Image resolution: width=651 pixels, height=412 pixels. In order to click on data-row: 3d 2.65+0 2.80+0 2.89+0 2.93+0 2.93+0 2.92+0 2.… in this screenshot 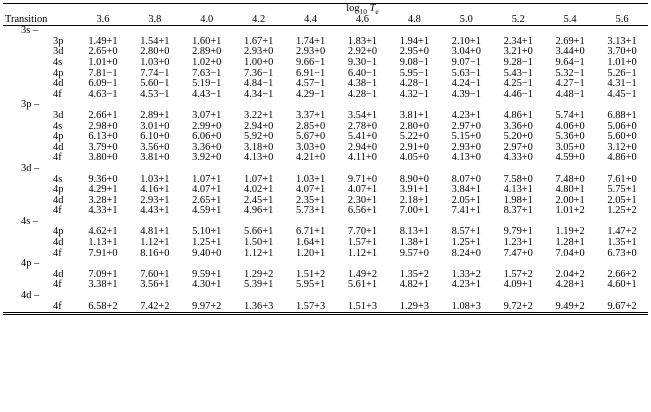, I will do `click(325, 52)`.